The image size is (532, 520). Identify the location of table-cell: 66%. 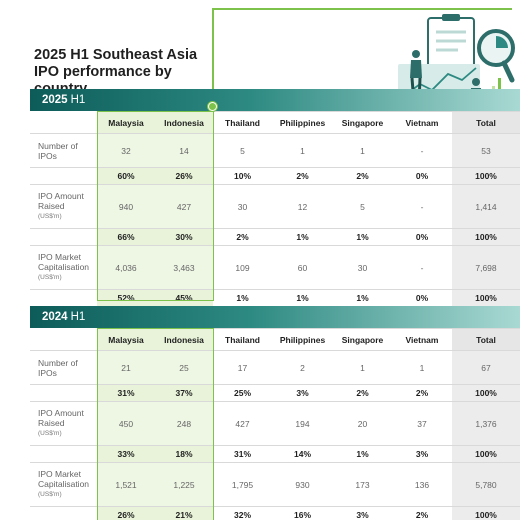
(126, 237).